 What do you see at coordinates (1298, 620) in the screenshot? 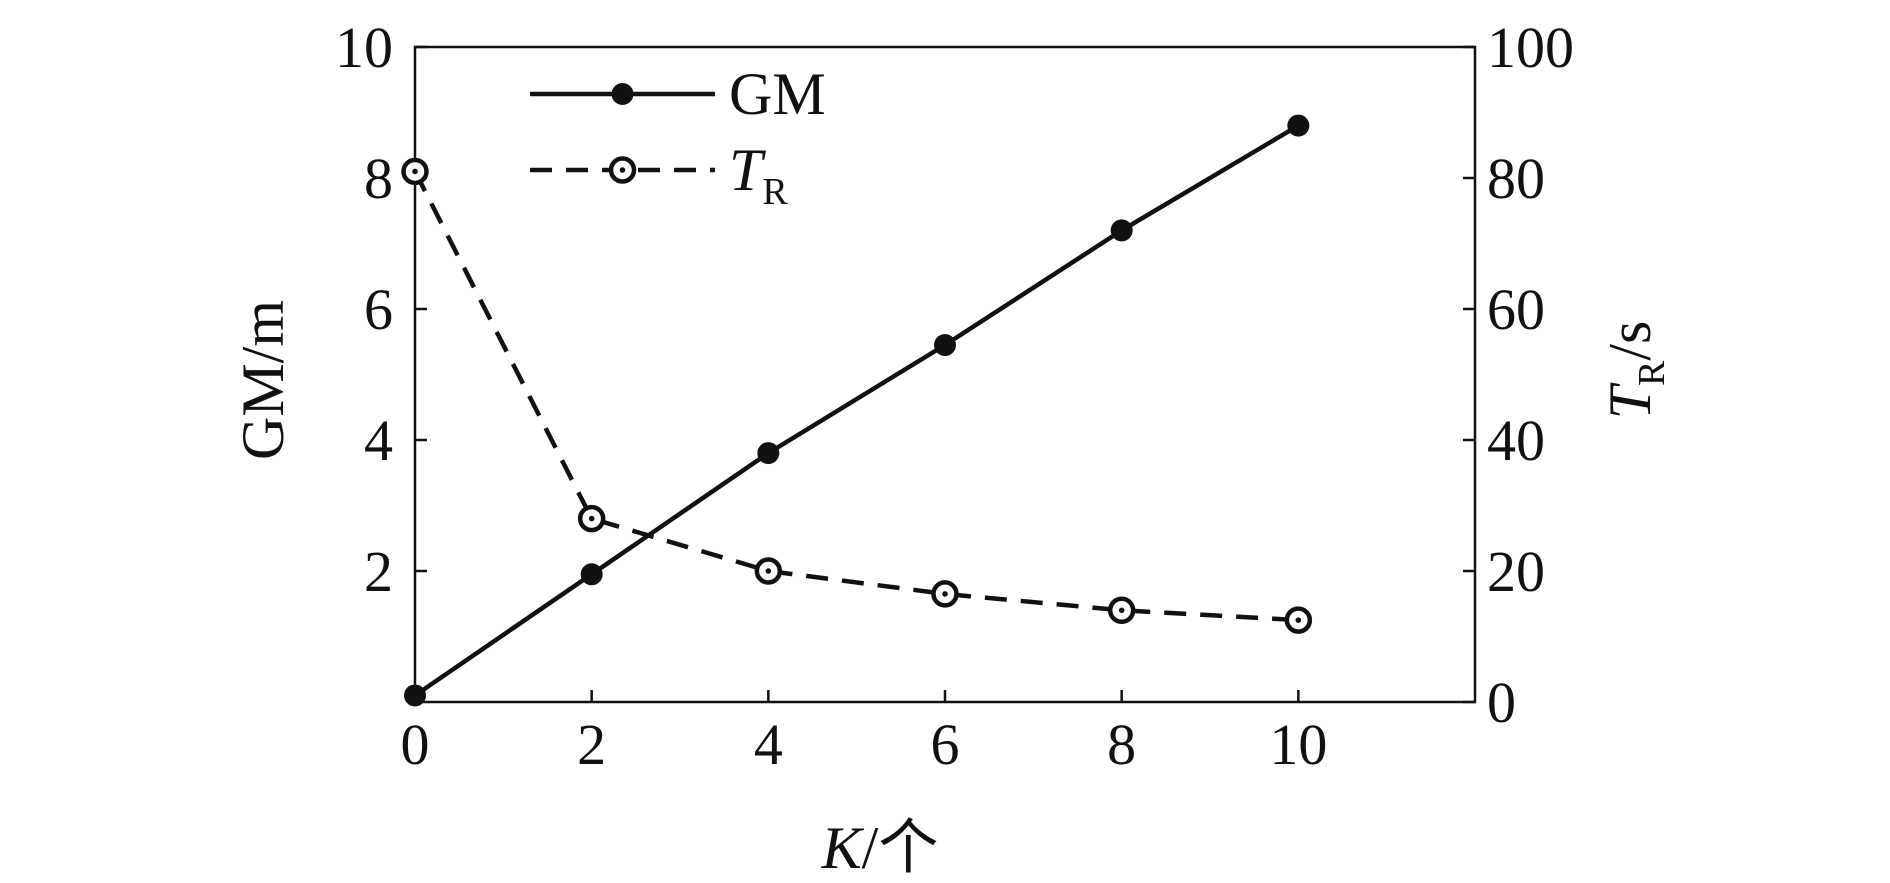
I see `series-1-point-5-center` at bounding box center [1298, 620].